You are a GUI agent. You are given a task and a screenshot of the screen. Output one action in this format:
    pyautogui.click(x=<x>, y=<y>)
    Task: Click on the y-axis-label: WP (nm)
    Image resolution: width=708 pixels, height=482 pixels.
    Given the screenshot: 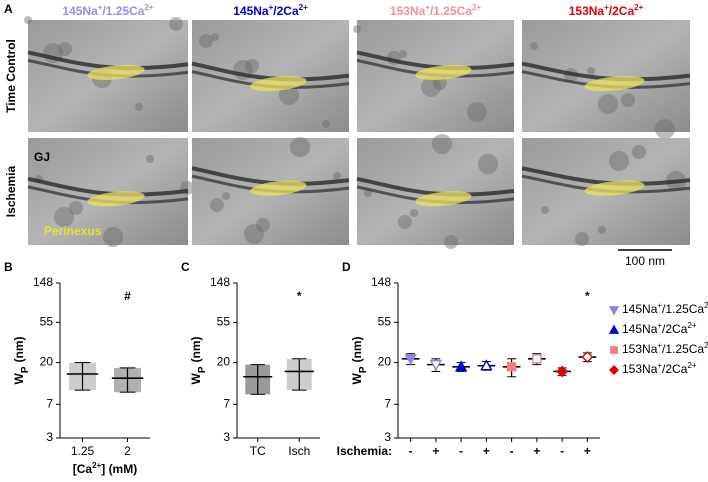 What is the action you would take?
    pyautogui.click(x=198, y=361)
    